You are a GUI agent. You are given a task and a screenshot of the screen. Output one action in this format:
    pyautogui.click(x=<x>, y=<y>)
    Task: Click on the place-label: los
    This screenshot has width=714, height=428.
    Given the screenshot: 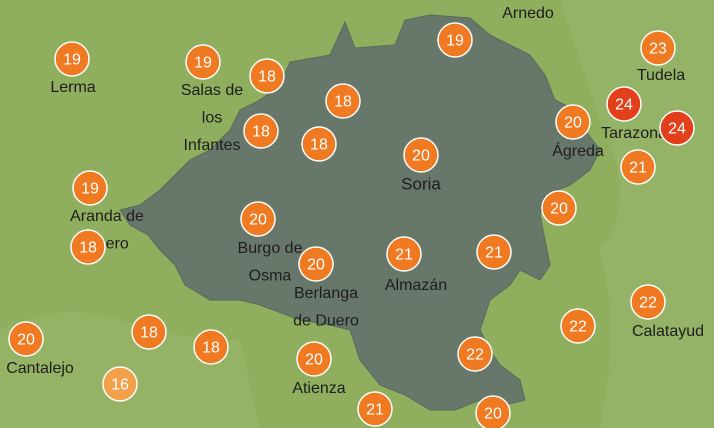 What is the action you would take?
    pyautogui.click(x=212, y=118)
    